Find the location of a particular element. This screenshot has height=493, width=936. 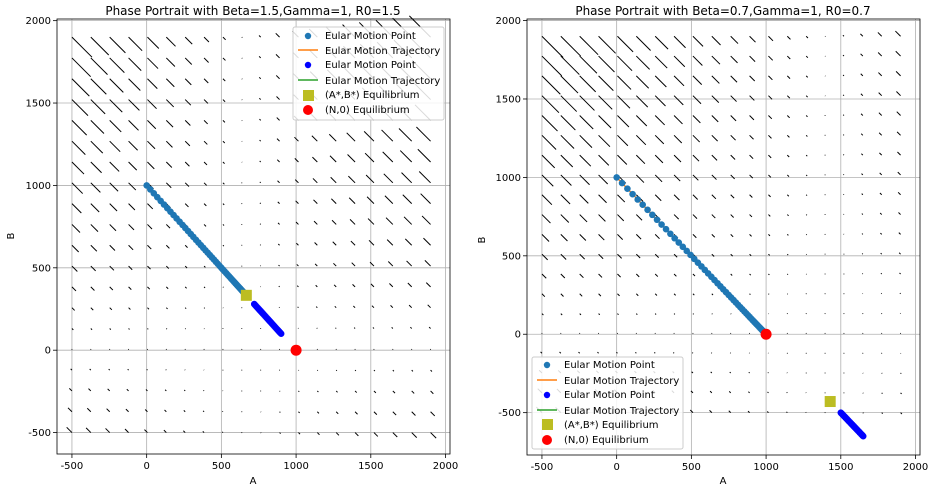

x-tick-label: 2000 is located at coordinates (445, 466).